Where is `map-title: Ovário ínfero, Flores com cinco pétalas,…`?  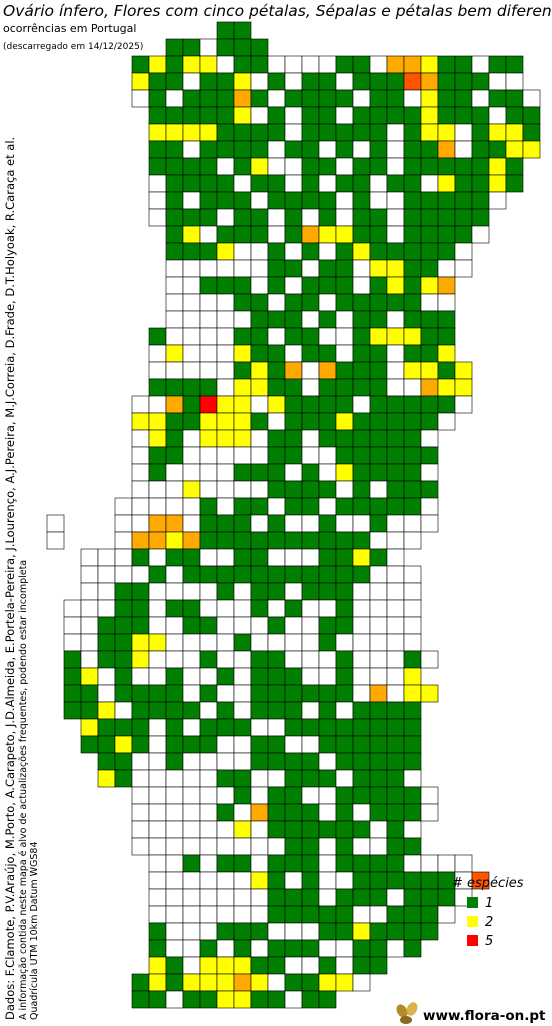 map-title: Ovário ínfero, Flores com cinco pétalas,… is located at coordinates (277, 11).